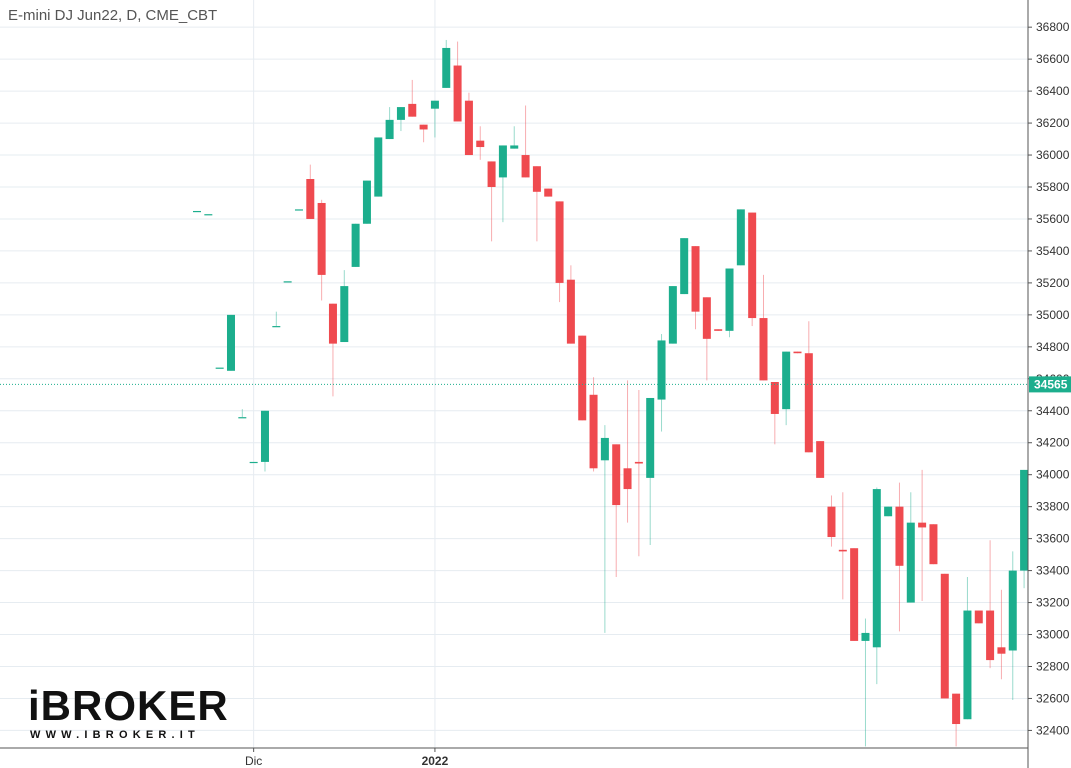 Image resolution: width=1071 pixels, height=768 pixels. Describe the element at coordinates (1053, 571) in the screenshot. I see `y-tick-label: 33400` at that location.